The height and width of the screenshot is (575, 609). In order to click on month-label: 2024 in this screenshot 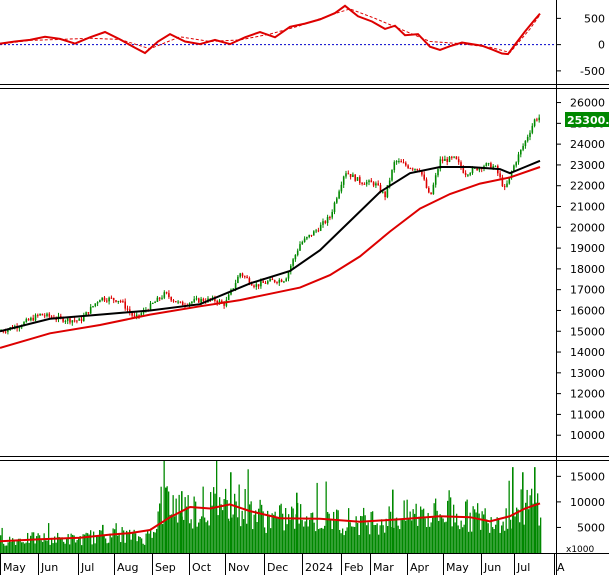, I will do `click(319, 567)`.